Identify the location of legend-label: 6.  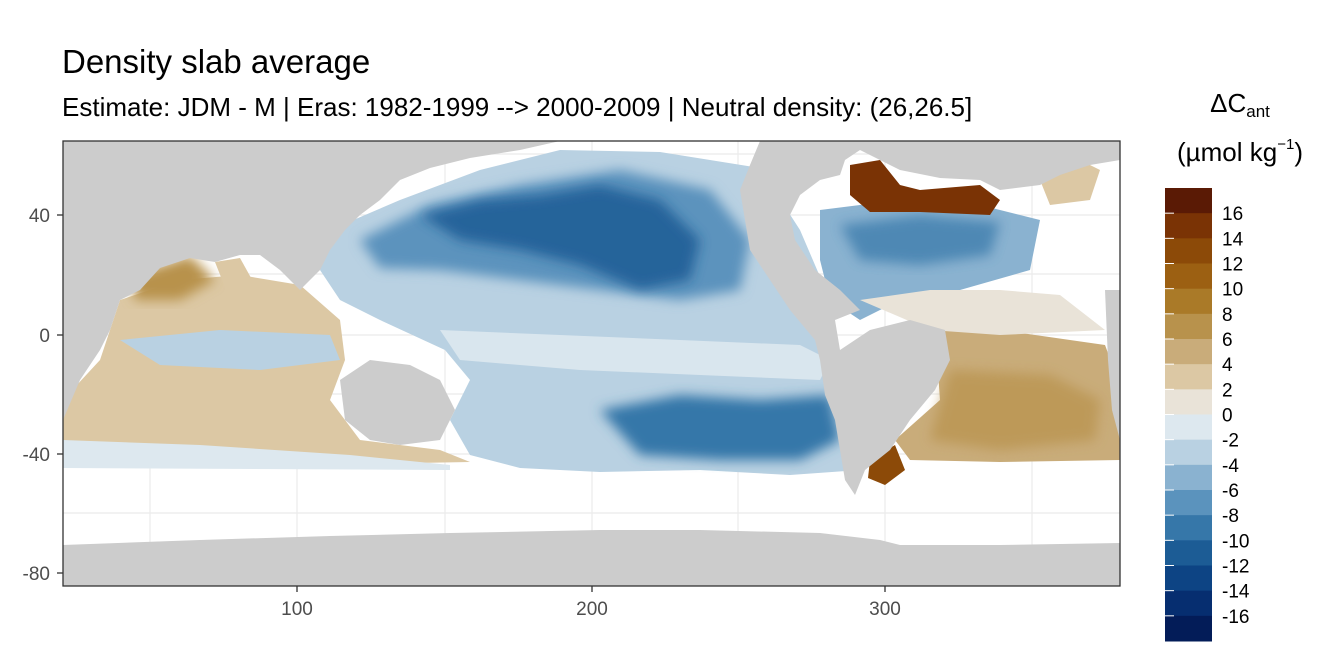
(1227, 340).